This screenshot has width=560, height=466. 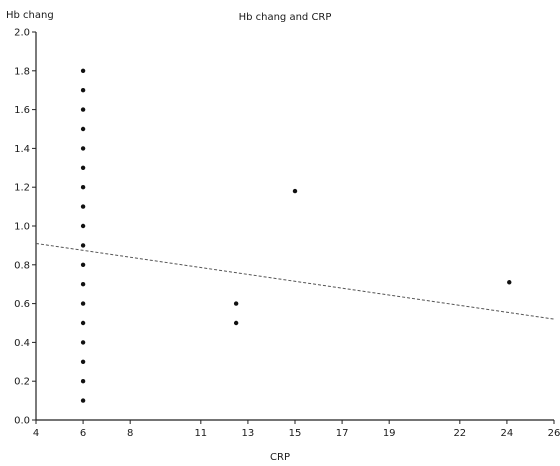 What do you see at coordinates (22, 71) in the screenshot?
I see `y-tick-label: 1.8` at bounding box center [22, 71].